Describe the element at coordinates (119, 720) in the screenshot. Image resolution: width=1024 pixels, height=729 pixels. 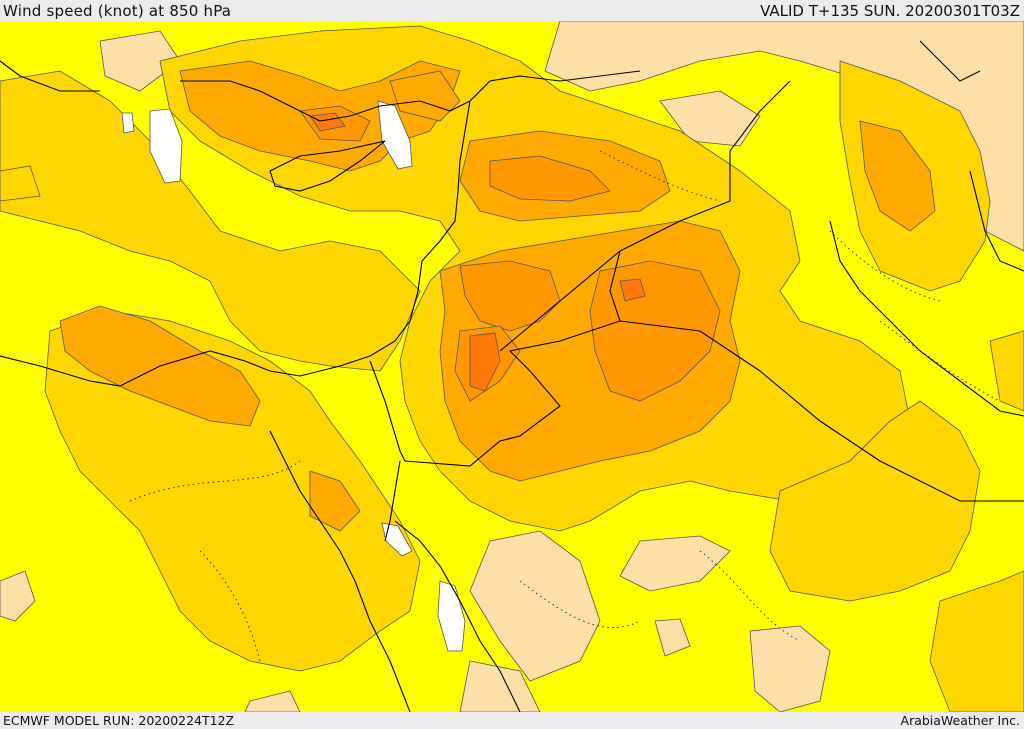
I see `model-run: ECMWF MODEL RUN: 20200224T12Z` at that location.